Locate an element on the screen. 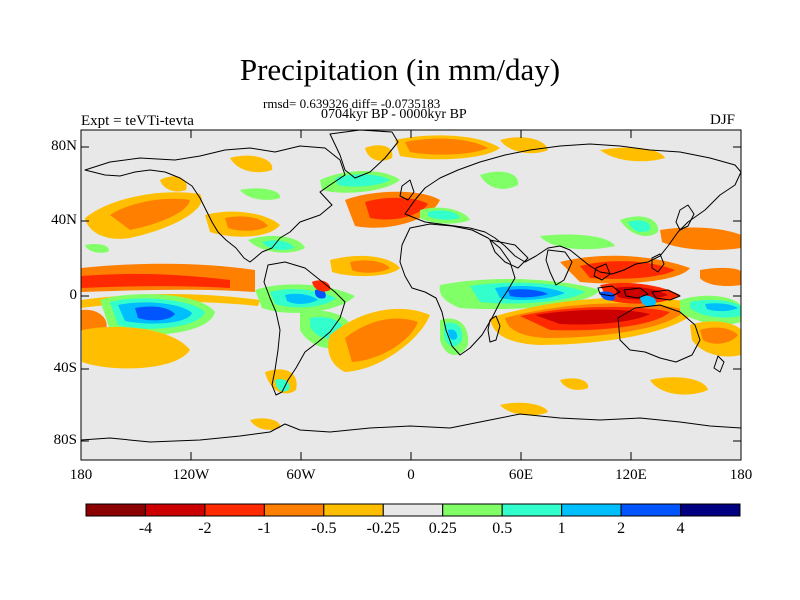 This screenshot has width=800, height=600. colorbar-label: -0.5 is located at coordinates (324, 528).